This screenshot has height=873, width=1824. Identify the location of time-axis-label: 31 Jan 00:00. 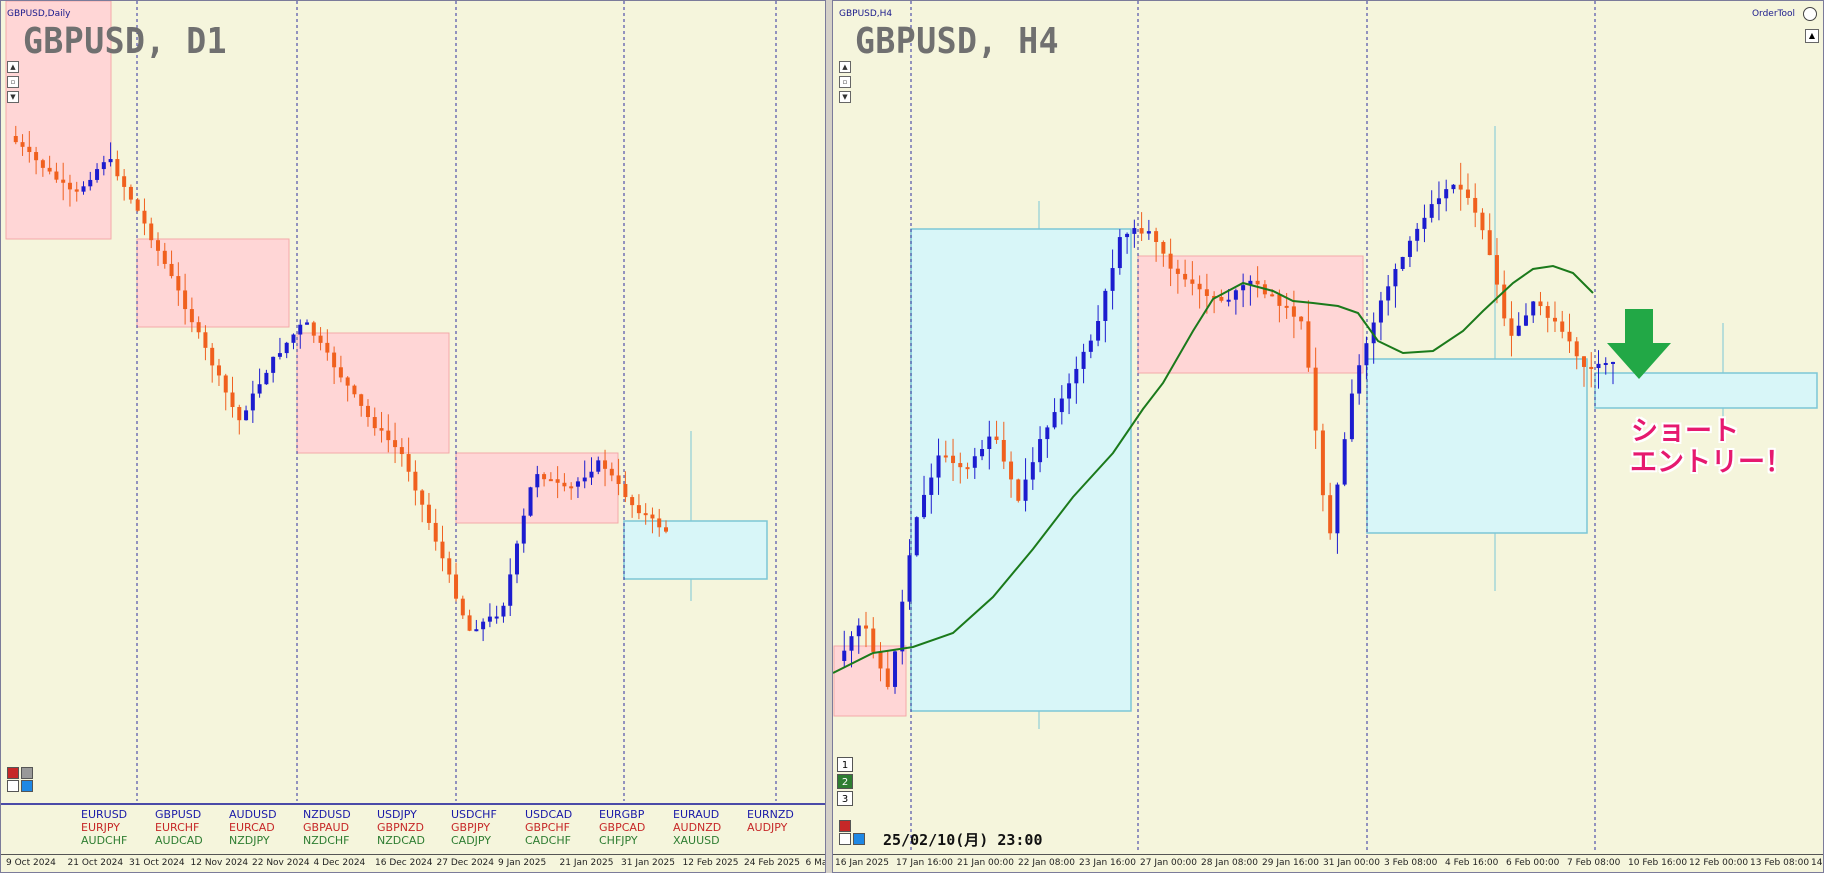
(1351, 863).